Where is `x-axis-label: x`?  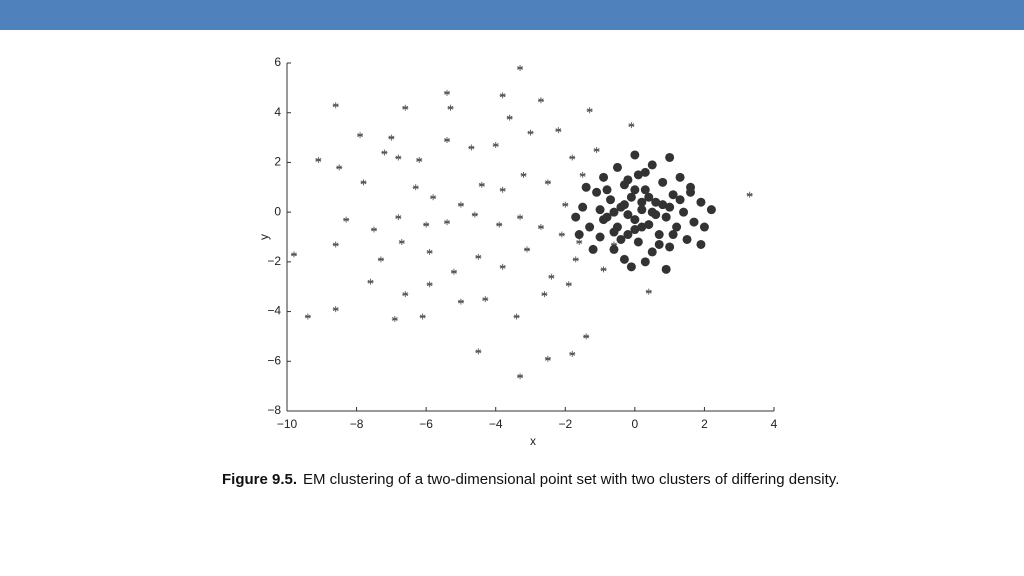 x-axis-label: x is located at coordinates (533, 441).